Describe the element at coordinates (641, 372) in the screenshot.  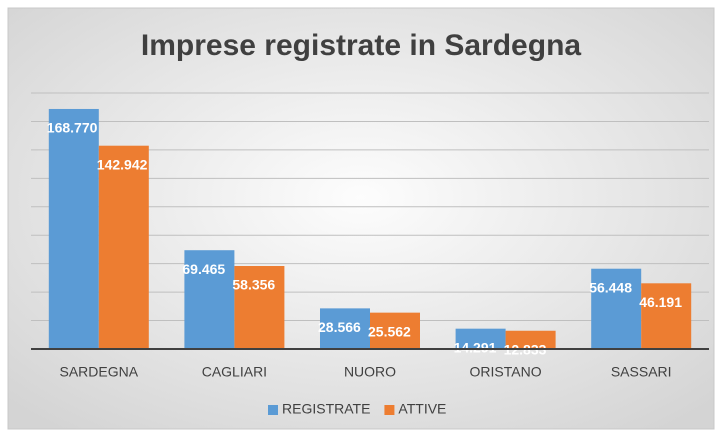
I see `x-tick-label: SASSARI` at that location.